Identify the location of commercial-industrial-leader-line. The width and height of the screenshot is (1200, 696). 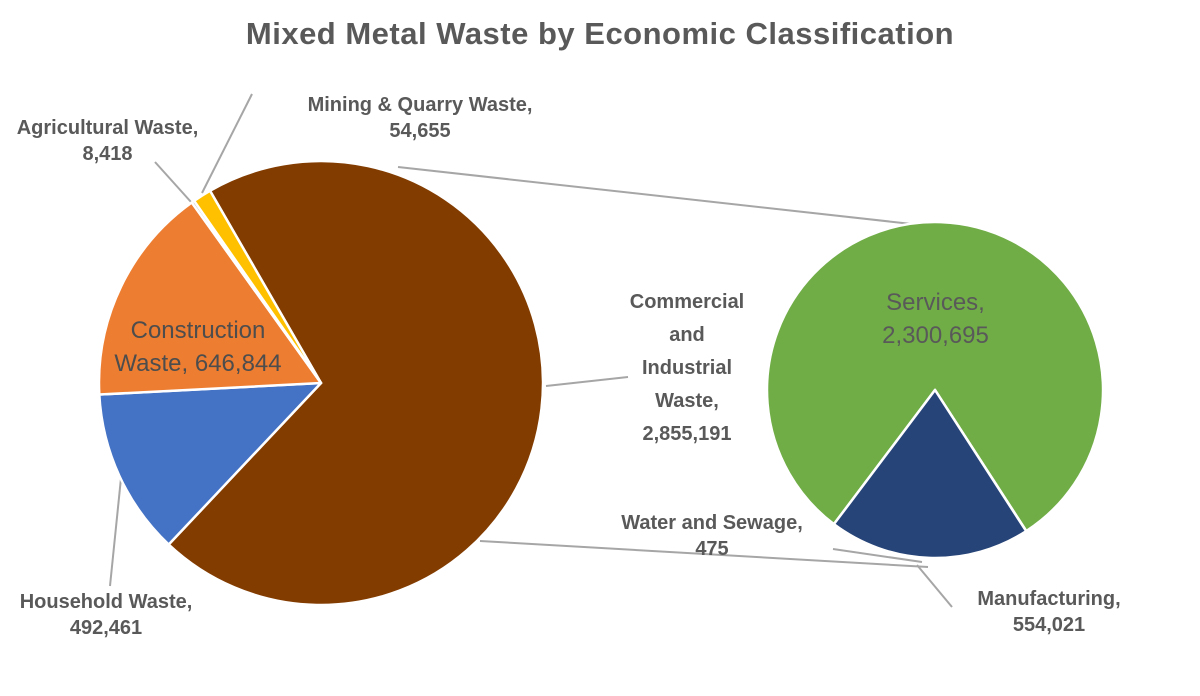
(587, 381).